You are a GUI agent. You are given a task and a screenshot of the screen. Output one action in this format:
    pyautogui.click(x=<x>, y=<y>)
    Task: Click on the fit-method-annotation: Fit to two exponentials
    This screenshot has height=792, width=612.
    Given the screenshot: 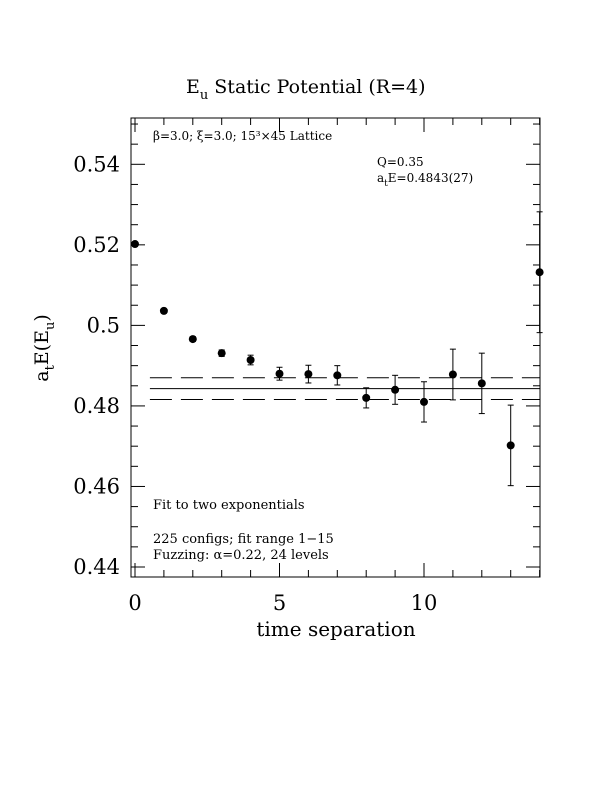 What is the action you would take?
    pyautogui.click(x=229, y=505)
    